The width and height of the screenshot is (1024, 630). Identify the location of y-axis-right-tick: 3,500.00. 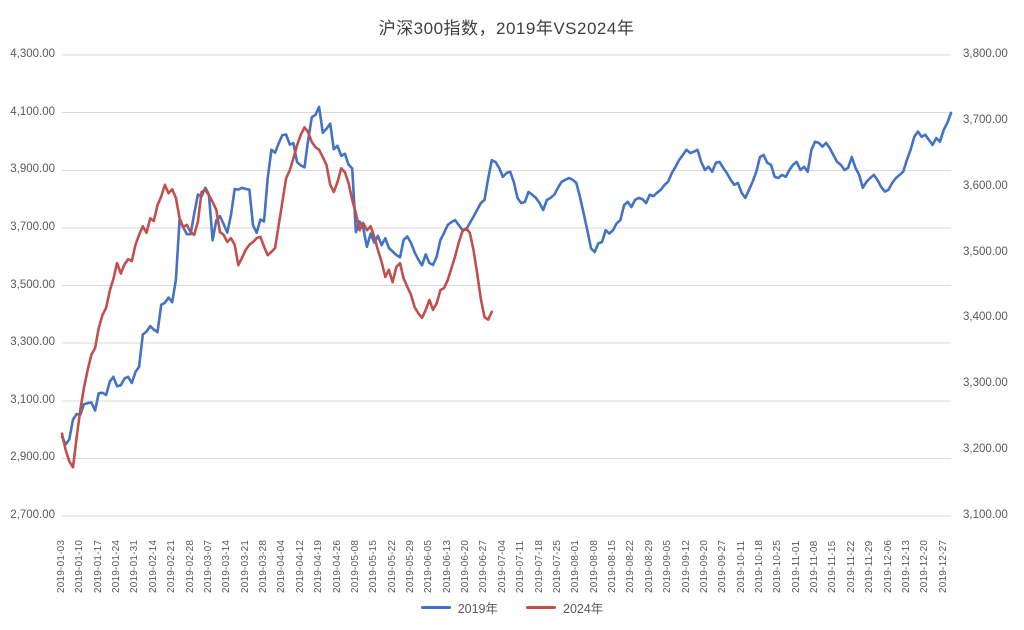
(985, 251).